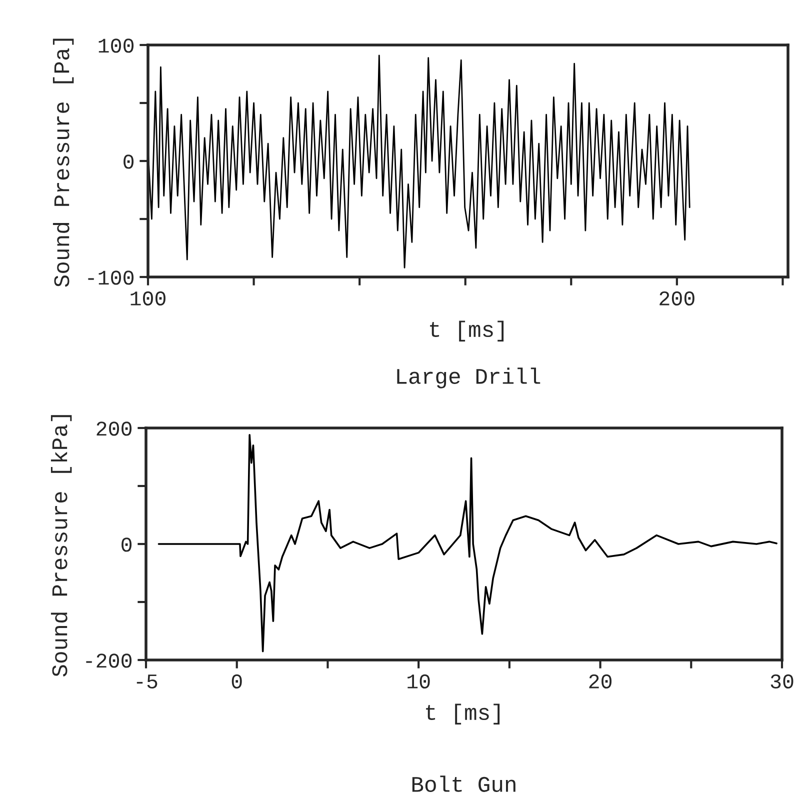 The image size is (809, 802). What do you see at coordinates (464, 784) in the screenshot?
I see `text: Bolt Gun` at bounding box center [464, 784].